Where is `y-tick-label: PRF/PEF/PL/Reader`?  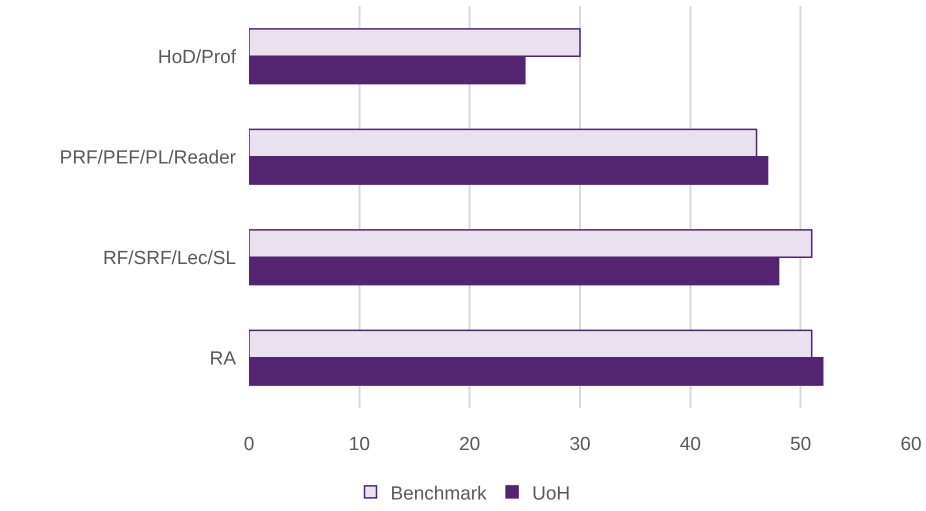 y-tick-label: PRF/PEF/PL/Reader is located at coordinates (148, 157).